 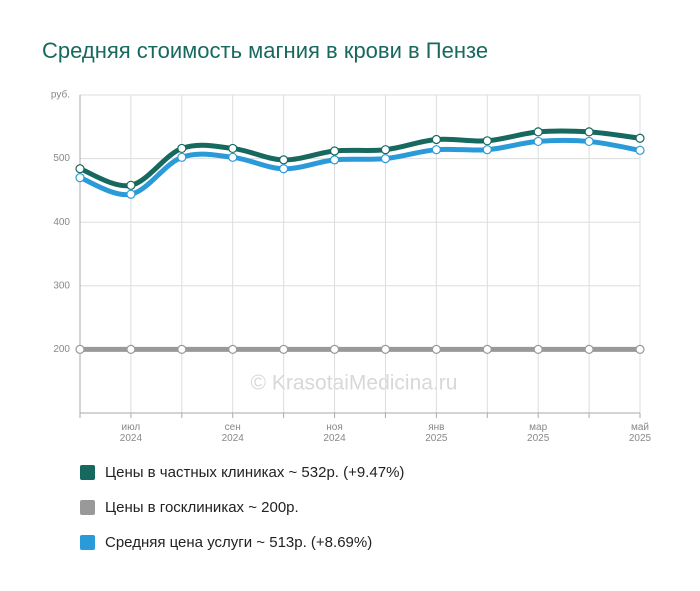 I want to click on y-tick-label: 500, so click(x=61, y=158).